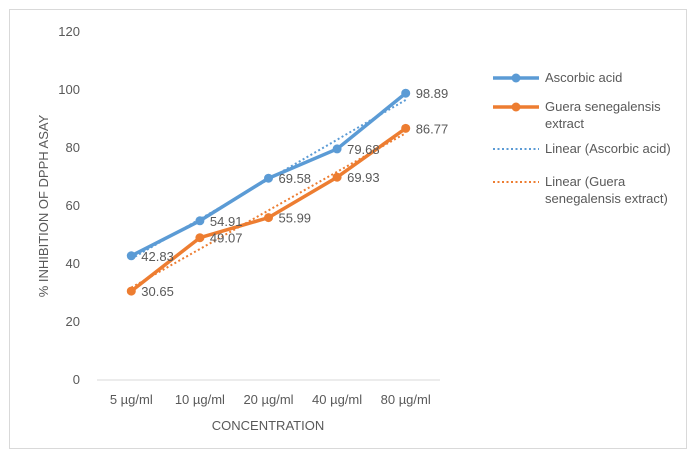 Image resolution: width=688 pixels, height=450 pixels. Describe the element at coordinates (73, 147) in the screenshot. I see `y-tick-label: 80` at that location.